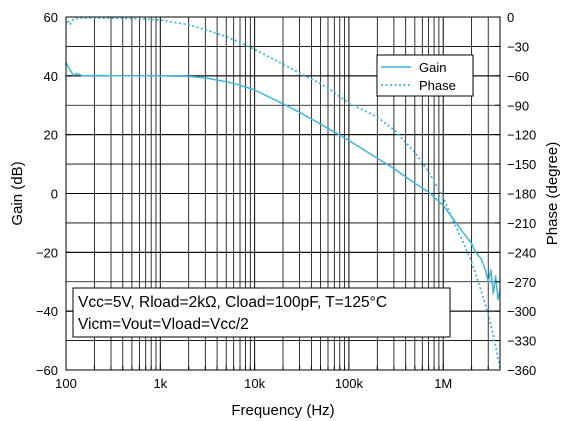 Image resolution: width=567 pixels, height=421 pixels. What do you see at coordinates (349, 383) in the screenshot?
I see `x-tick-label: 100k` at bounding box center [349, 383].